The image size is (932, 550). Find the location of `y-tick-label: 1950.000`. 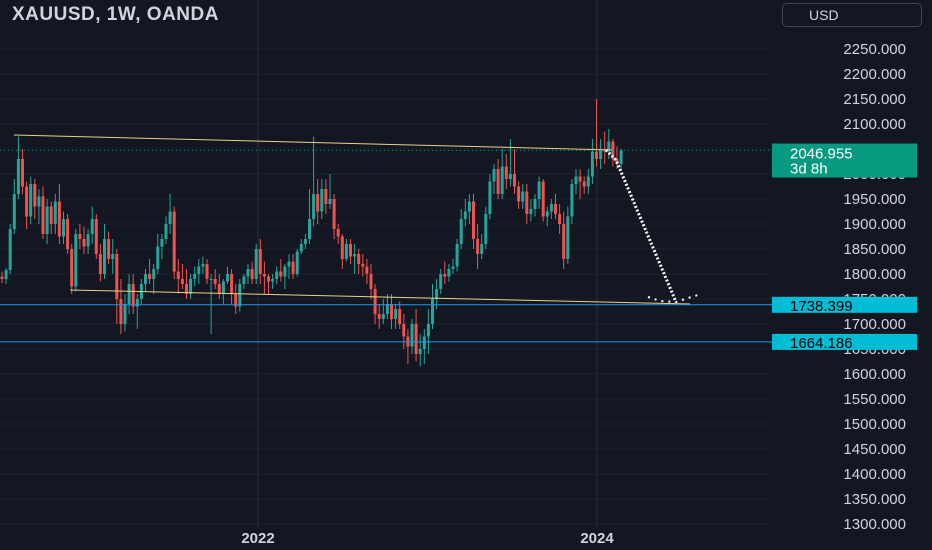

y-tick-label: 1950.000 is located at coordinates (874, 199).